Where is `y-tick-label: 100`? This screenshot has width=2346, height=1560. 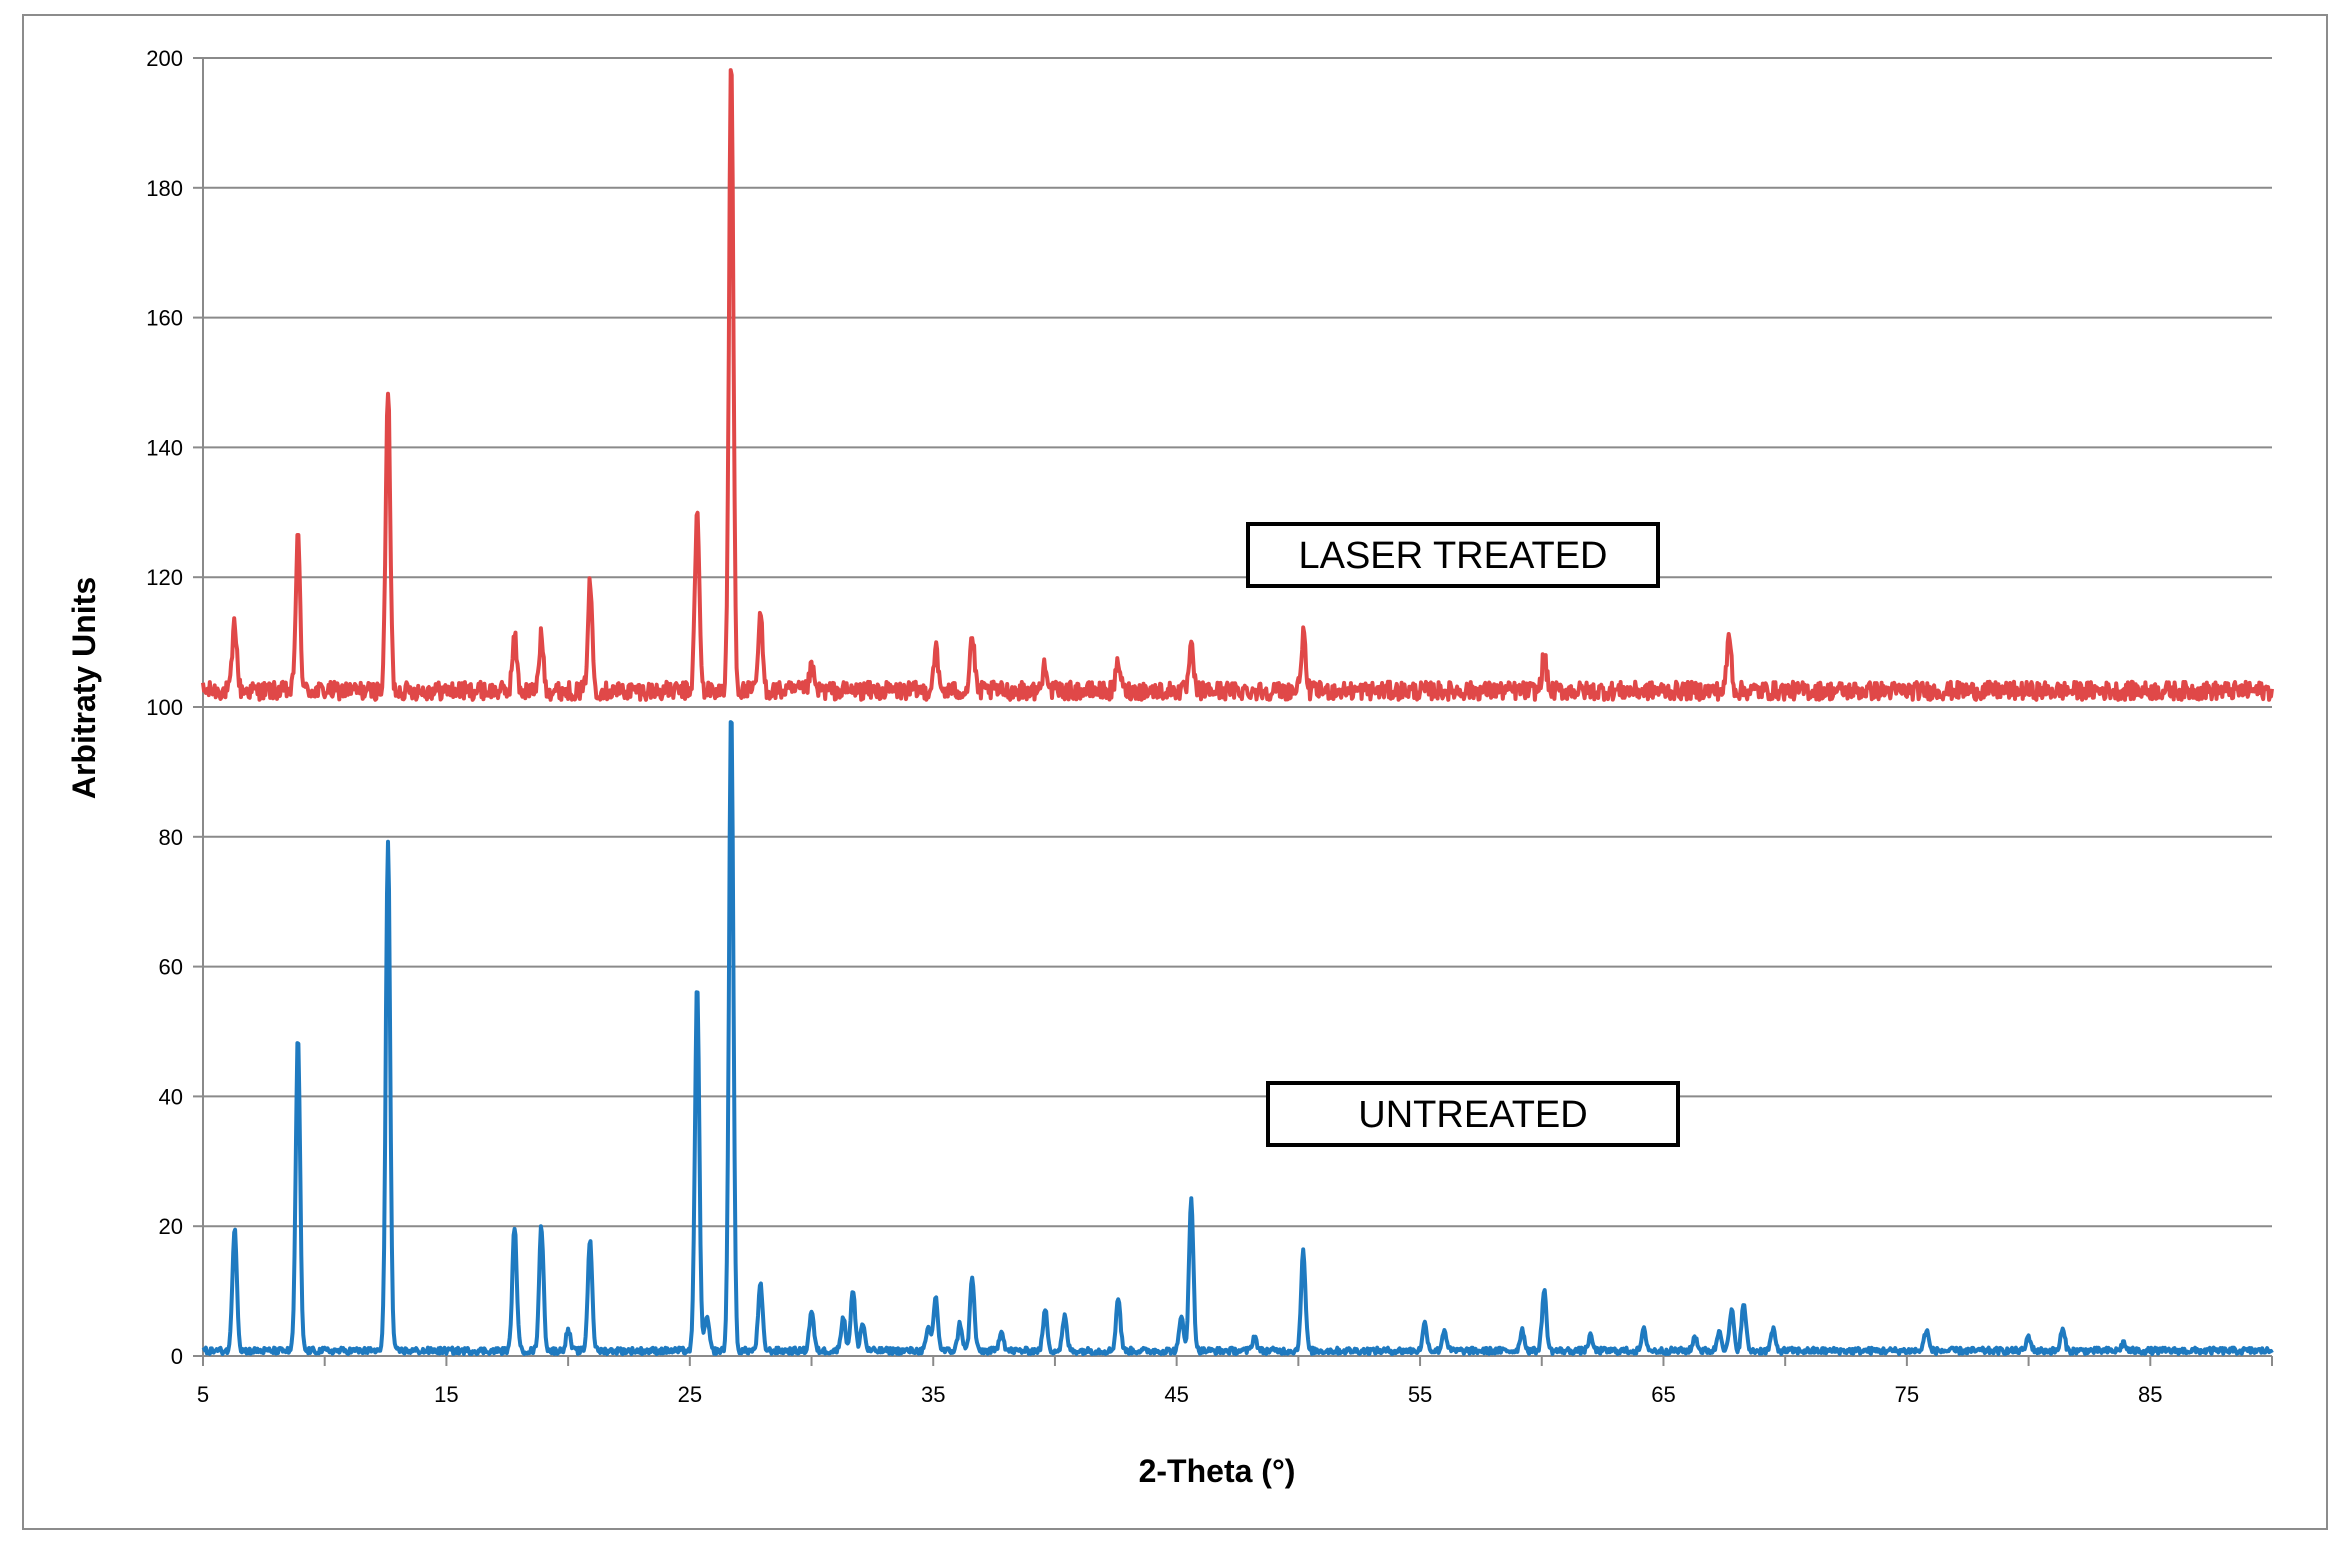 y-tick-label: 100 is located at coordinates (164, 707).